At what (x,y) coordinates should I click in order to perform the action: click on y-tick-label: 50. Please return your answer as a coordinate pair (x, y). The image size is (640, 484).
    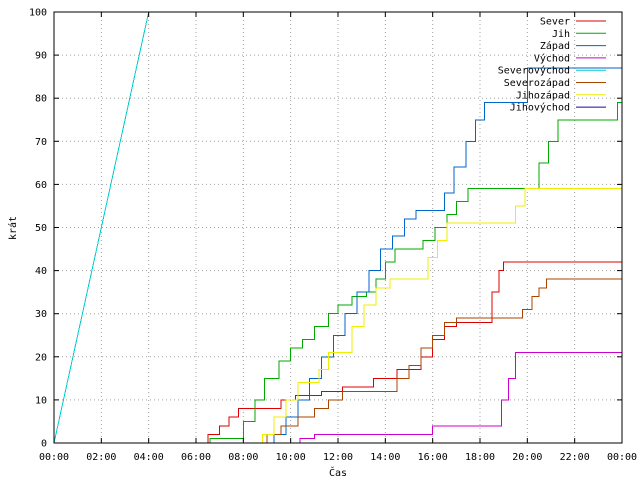
    Looking at the image, I should click on (41, 228).